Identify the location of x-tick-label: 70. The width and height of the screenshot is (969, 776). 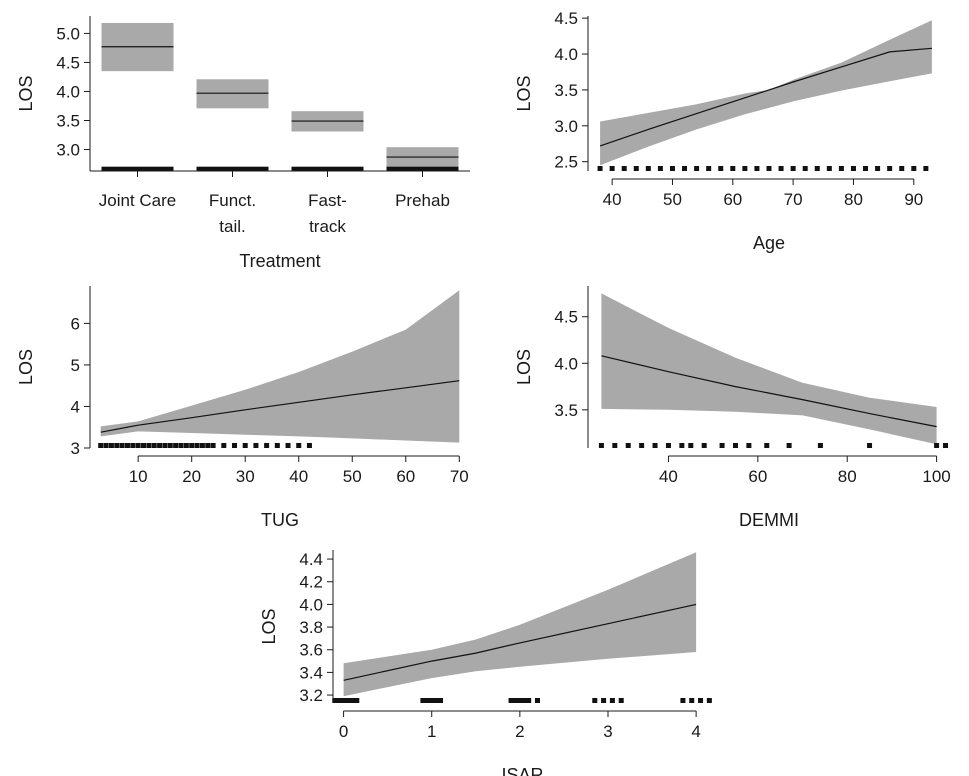
(459, 476).